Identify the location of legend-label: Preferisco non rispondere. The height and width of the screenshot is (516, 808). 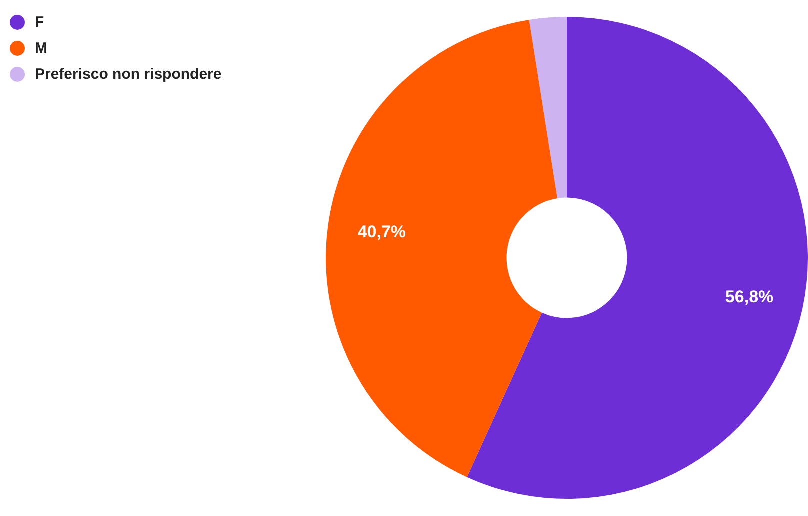
(128, 74).